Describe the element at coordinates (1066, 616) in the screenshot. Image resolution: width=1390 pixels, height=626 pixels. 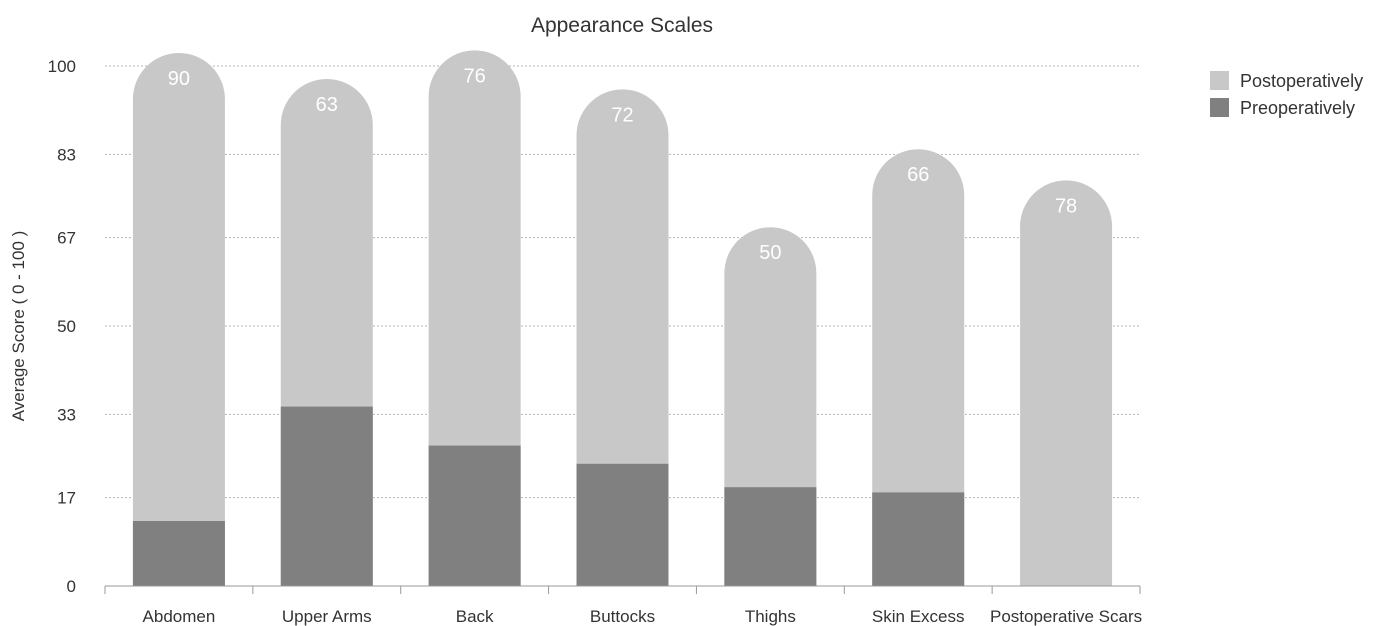
I see `x-tick-label: Postoperative Scars` at that location.